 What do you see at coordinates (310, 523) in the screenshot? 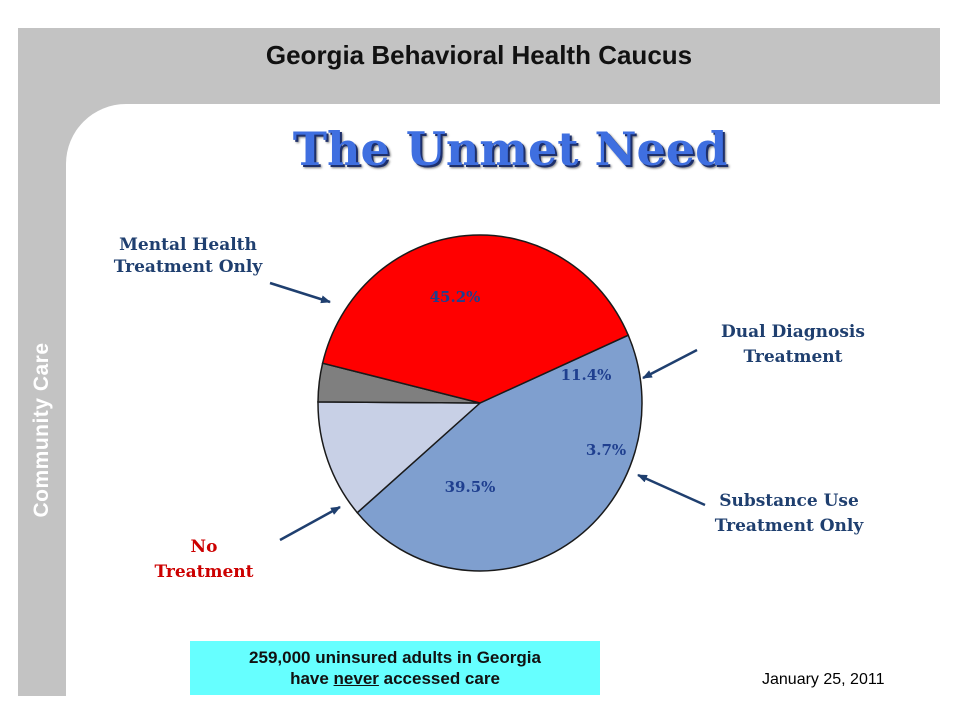
I see `pie-leader-arrow-no-treatment` at bounding box center [310, 523].